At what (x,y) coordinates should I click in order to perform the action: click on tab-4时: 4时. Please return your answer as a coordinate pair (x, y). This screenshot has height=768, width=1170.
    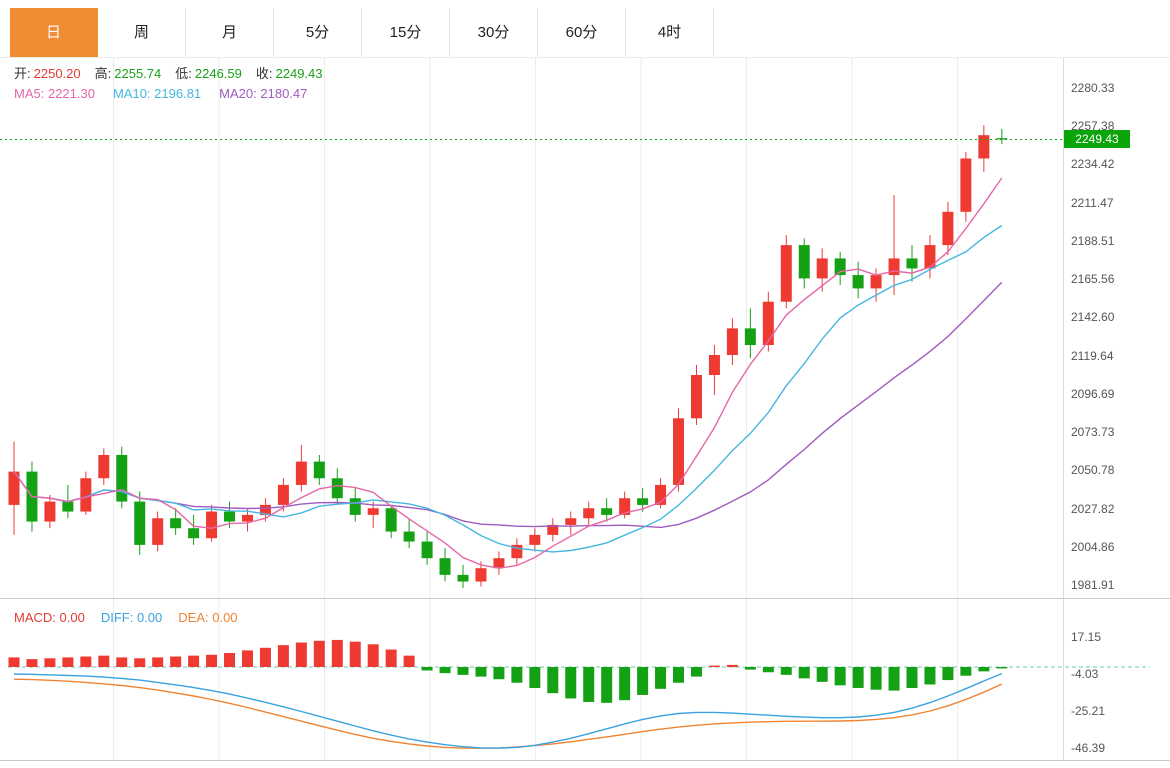
    Looking at the image, I should click on (670, 32).